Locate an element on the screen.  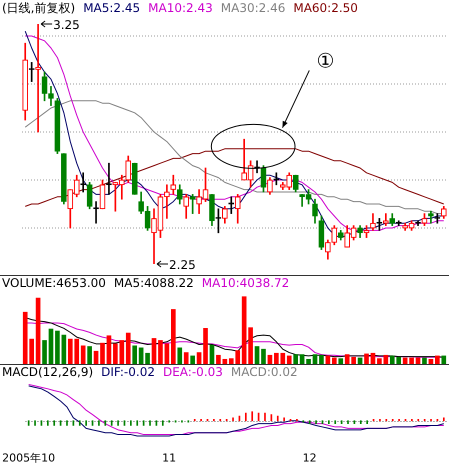
text: MA10:4038.72 is located at coordinates (246, 283).